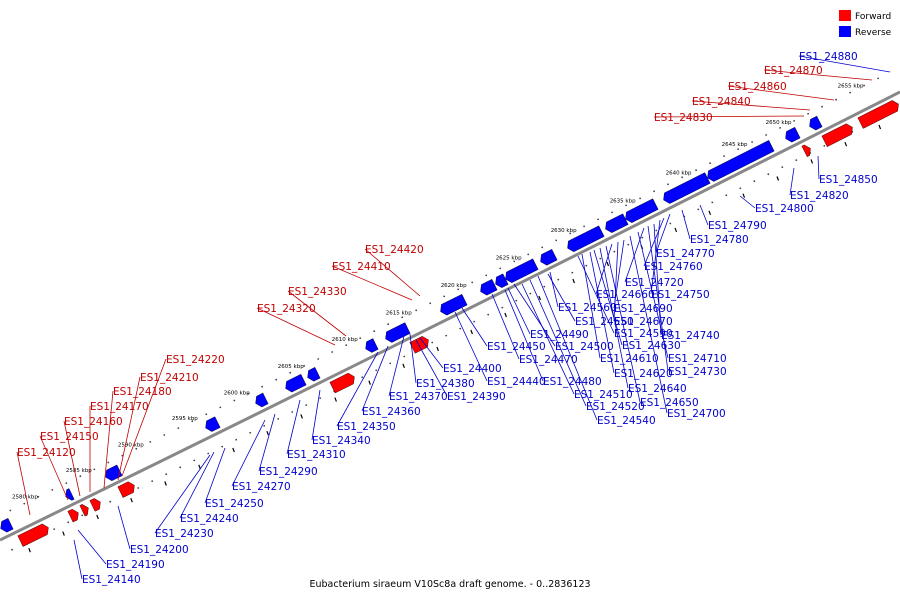  Describe the element at coordinates (169, 378) in the screenshot. I see `gene-label: ES1_24210` at that location.